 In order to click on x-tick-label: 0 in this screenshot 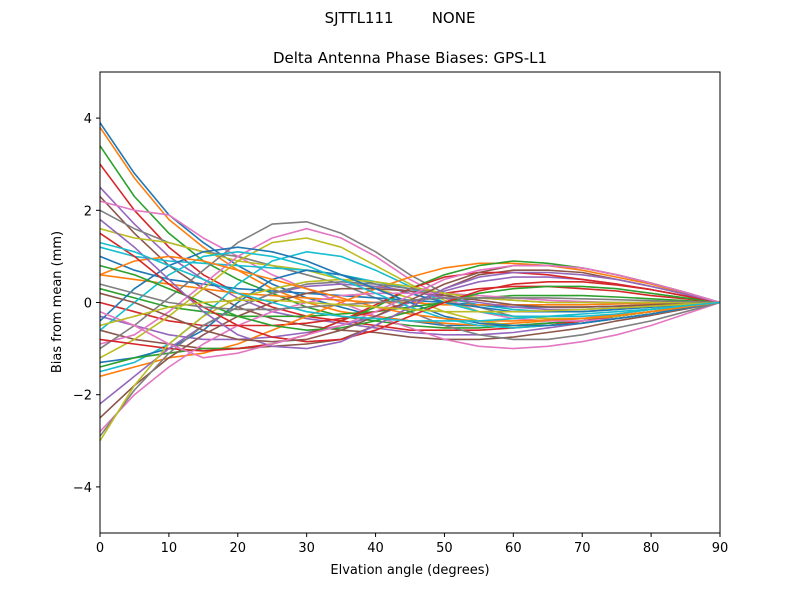, I will do `click(100, 548)`.